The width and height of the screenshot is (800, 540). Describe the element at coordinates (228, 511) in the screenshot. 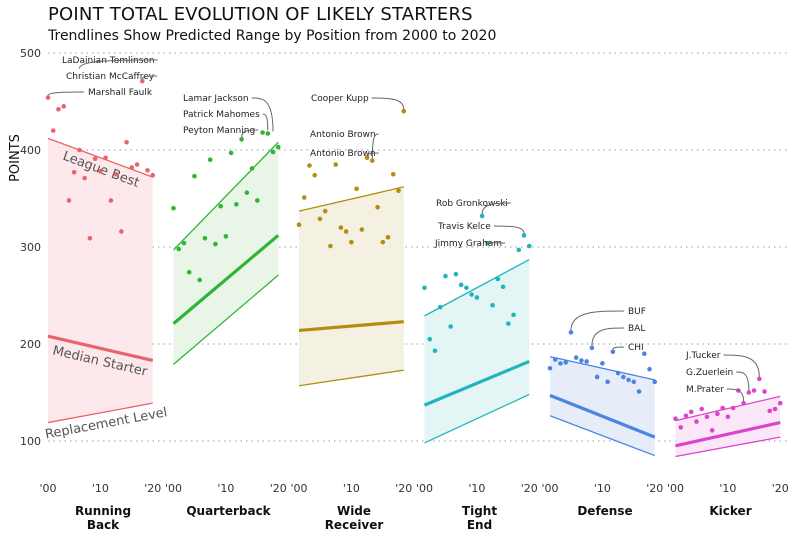

I see `position-label: Quarterback` at that location.